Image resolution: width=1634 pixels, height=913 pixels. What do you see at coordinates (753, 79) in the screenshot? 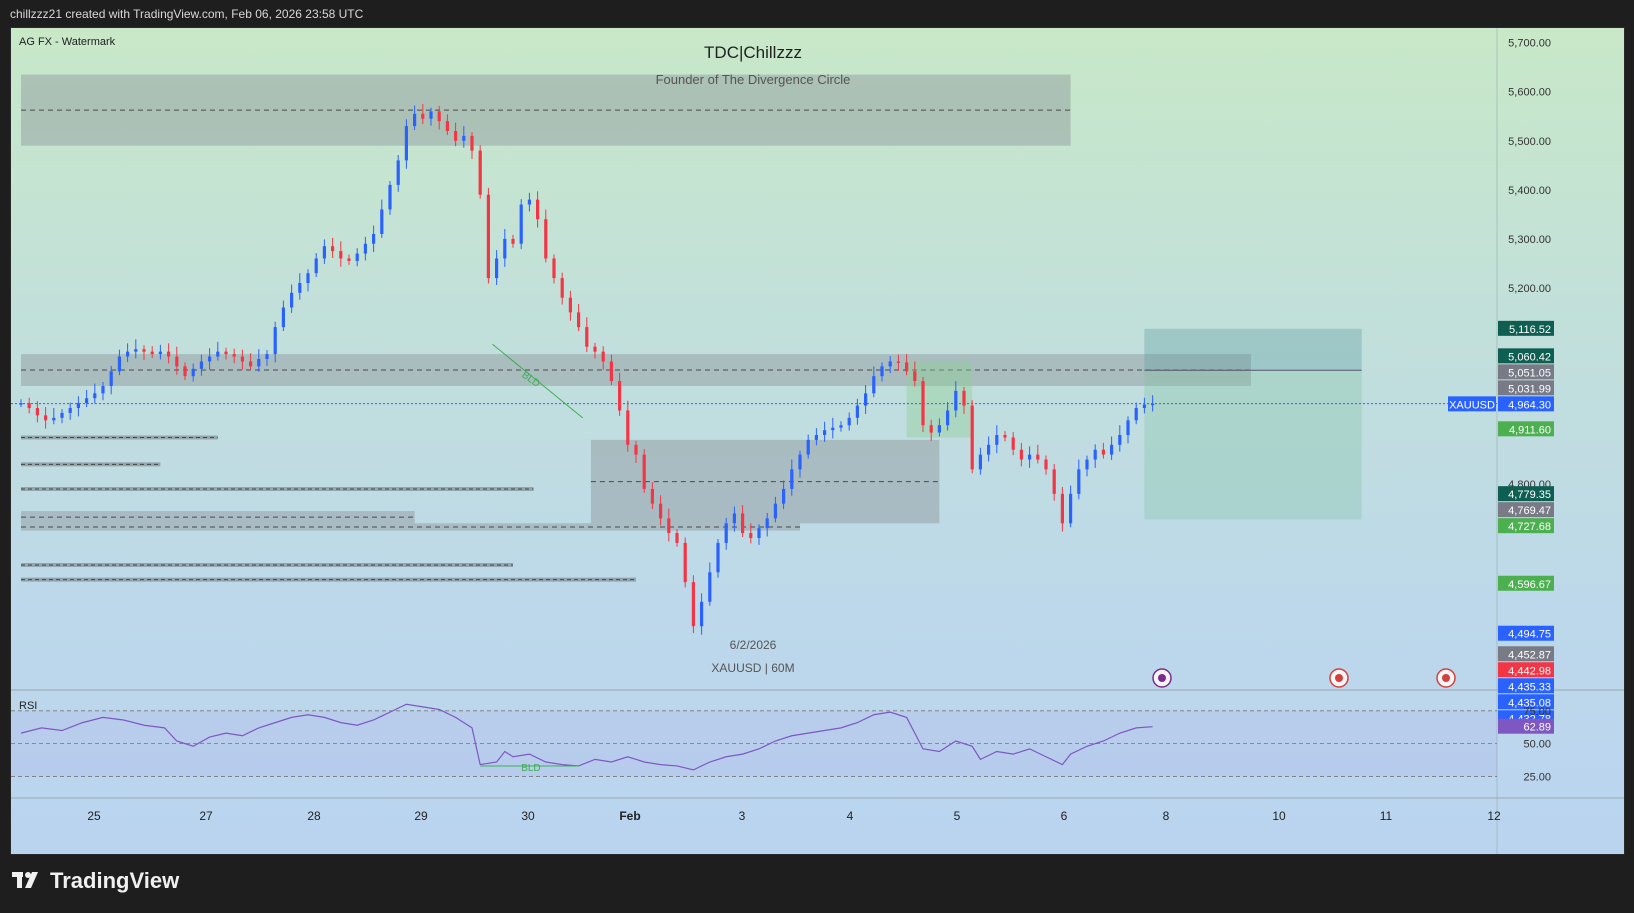
I see `center-subtitle: Founder of The Divergence Circle` at bounding box center [753, 79].